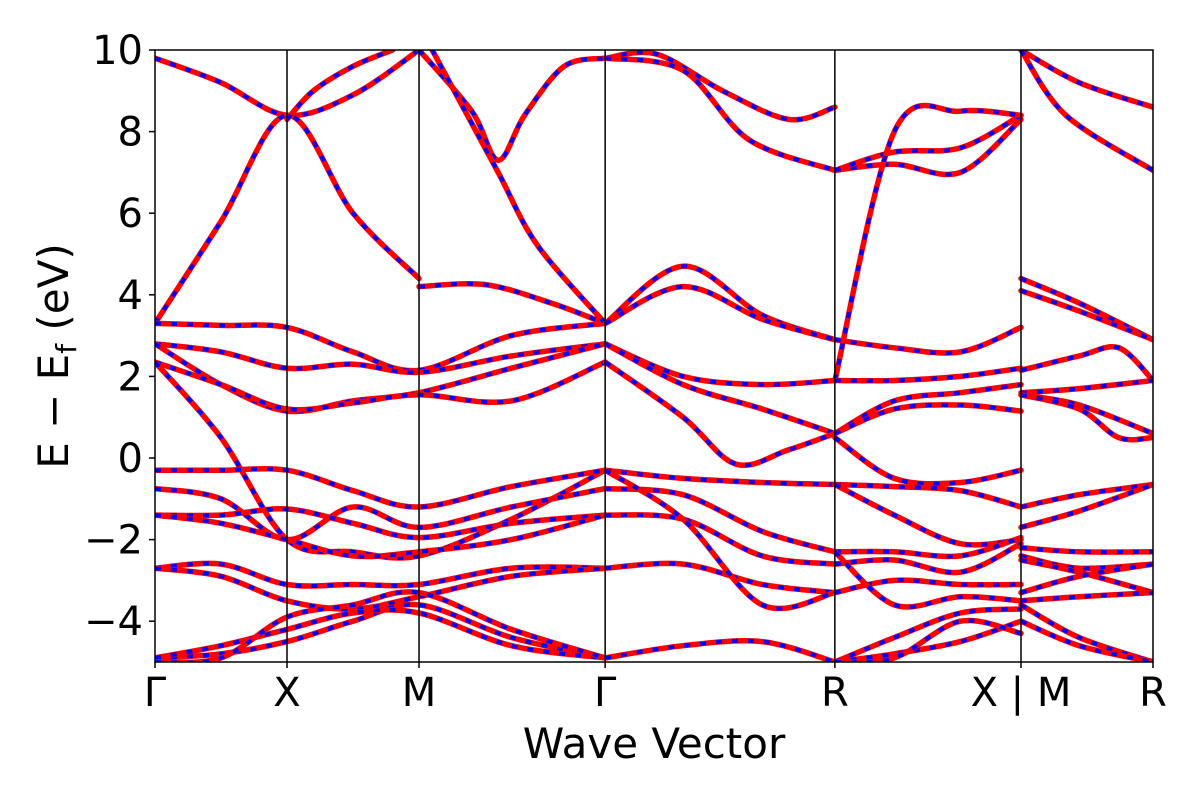  I want to click on x-tick-label: X | M, so click(1021, 693).